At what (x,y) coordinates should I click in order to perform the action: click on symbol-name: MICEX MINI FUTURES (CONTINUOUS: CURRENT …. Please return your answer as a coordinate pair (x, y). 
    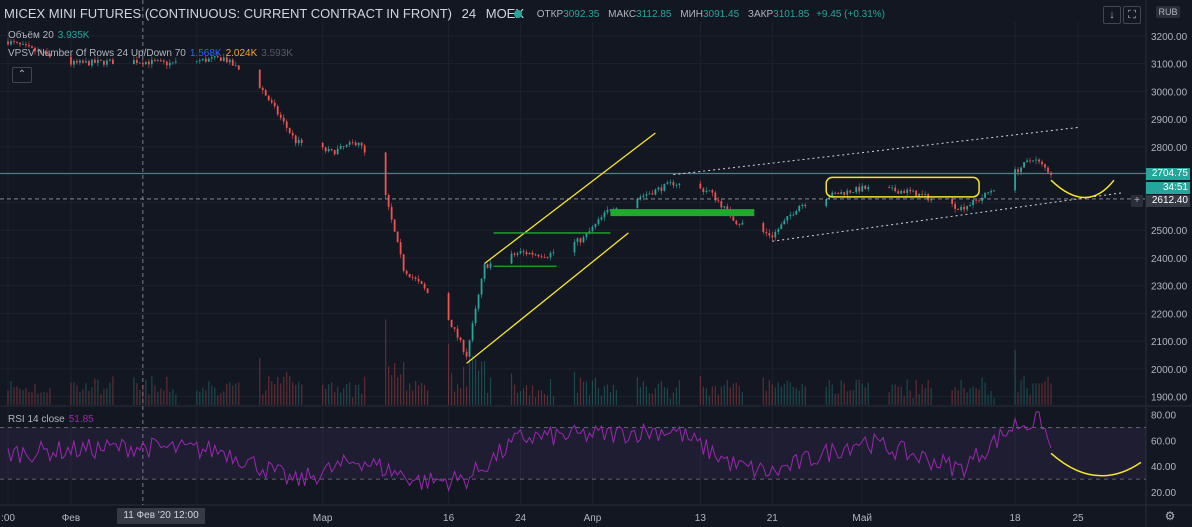
    Looking at the image, I should click on (228, 13).